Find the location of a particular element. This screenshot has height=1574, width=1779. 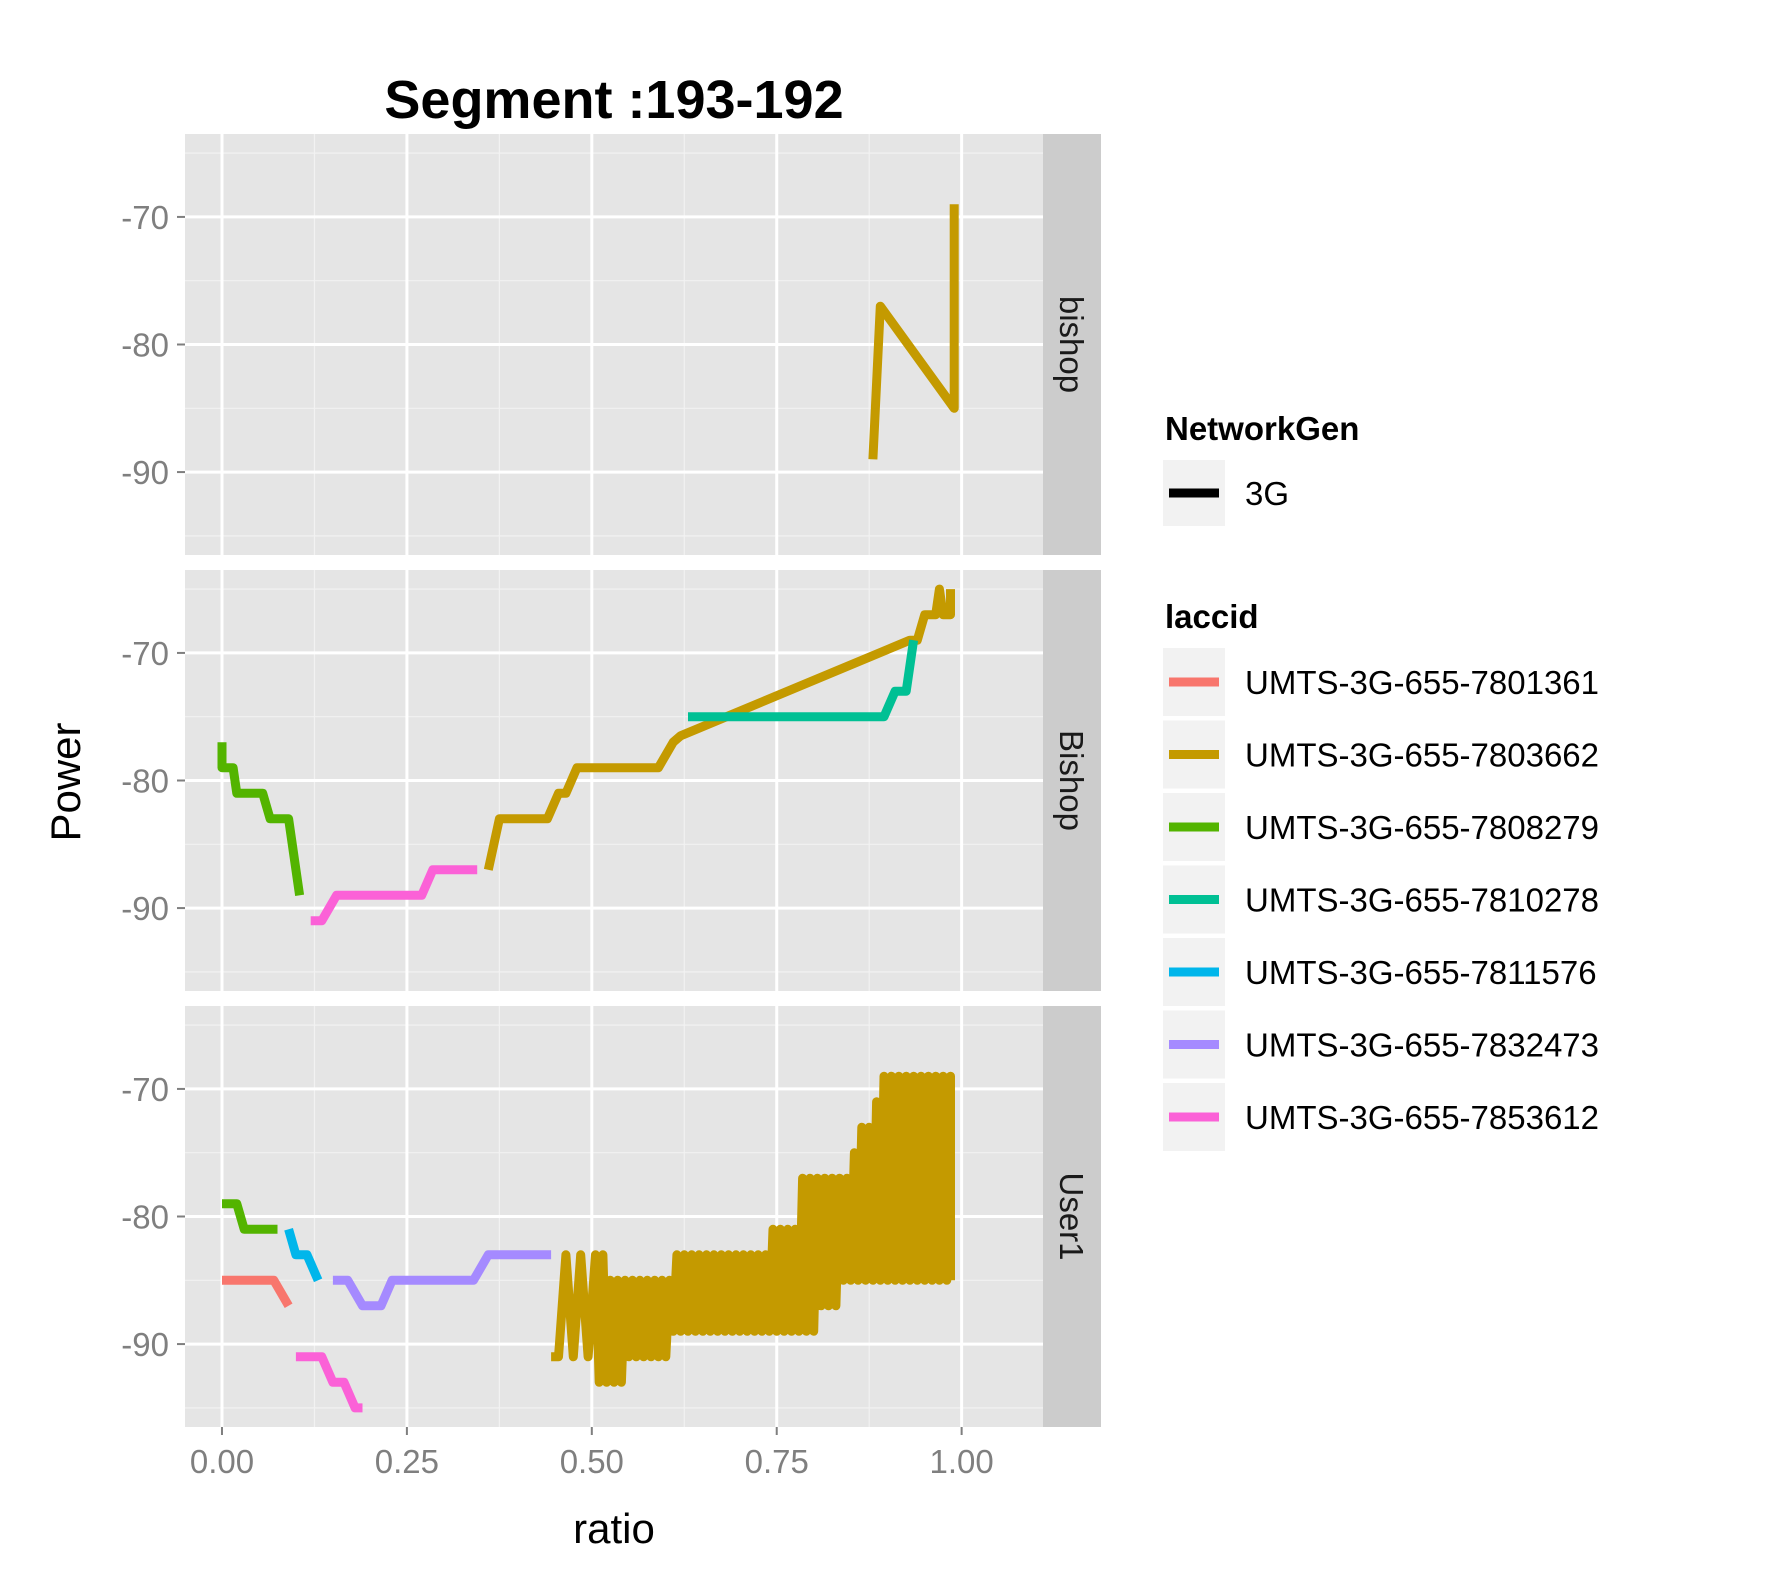

facet-strip-label: Bishop is located at coordinates (1071, 780).